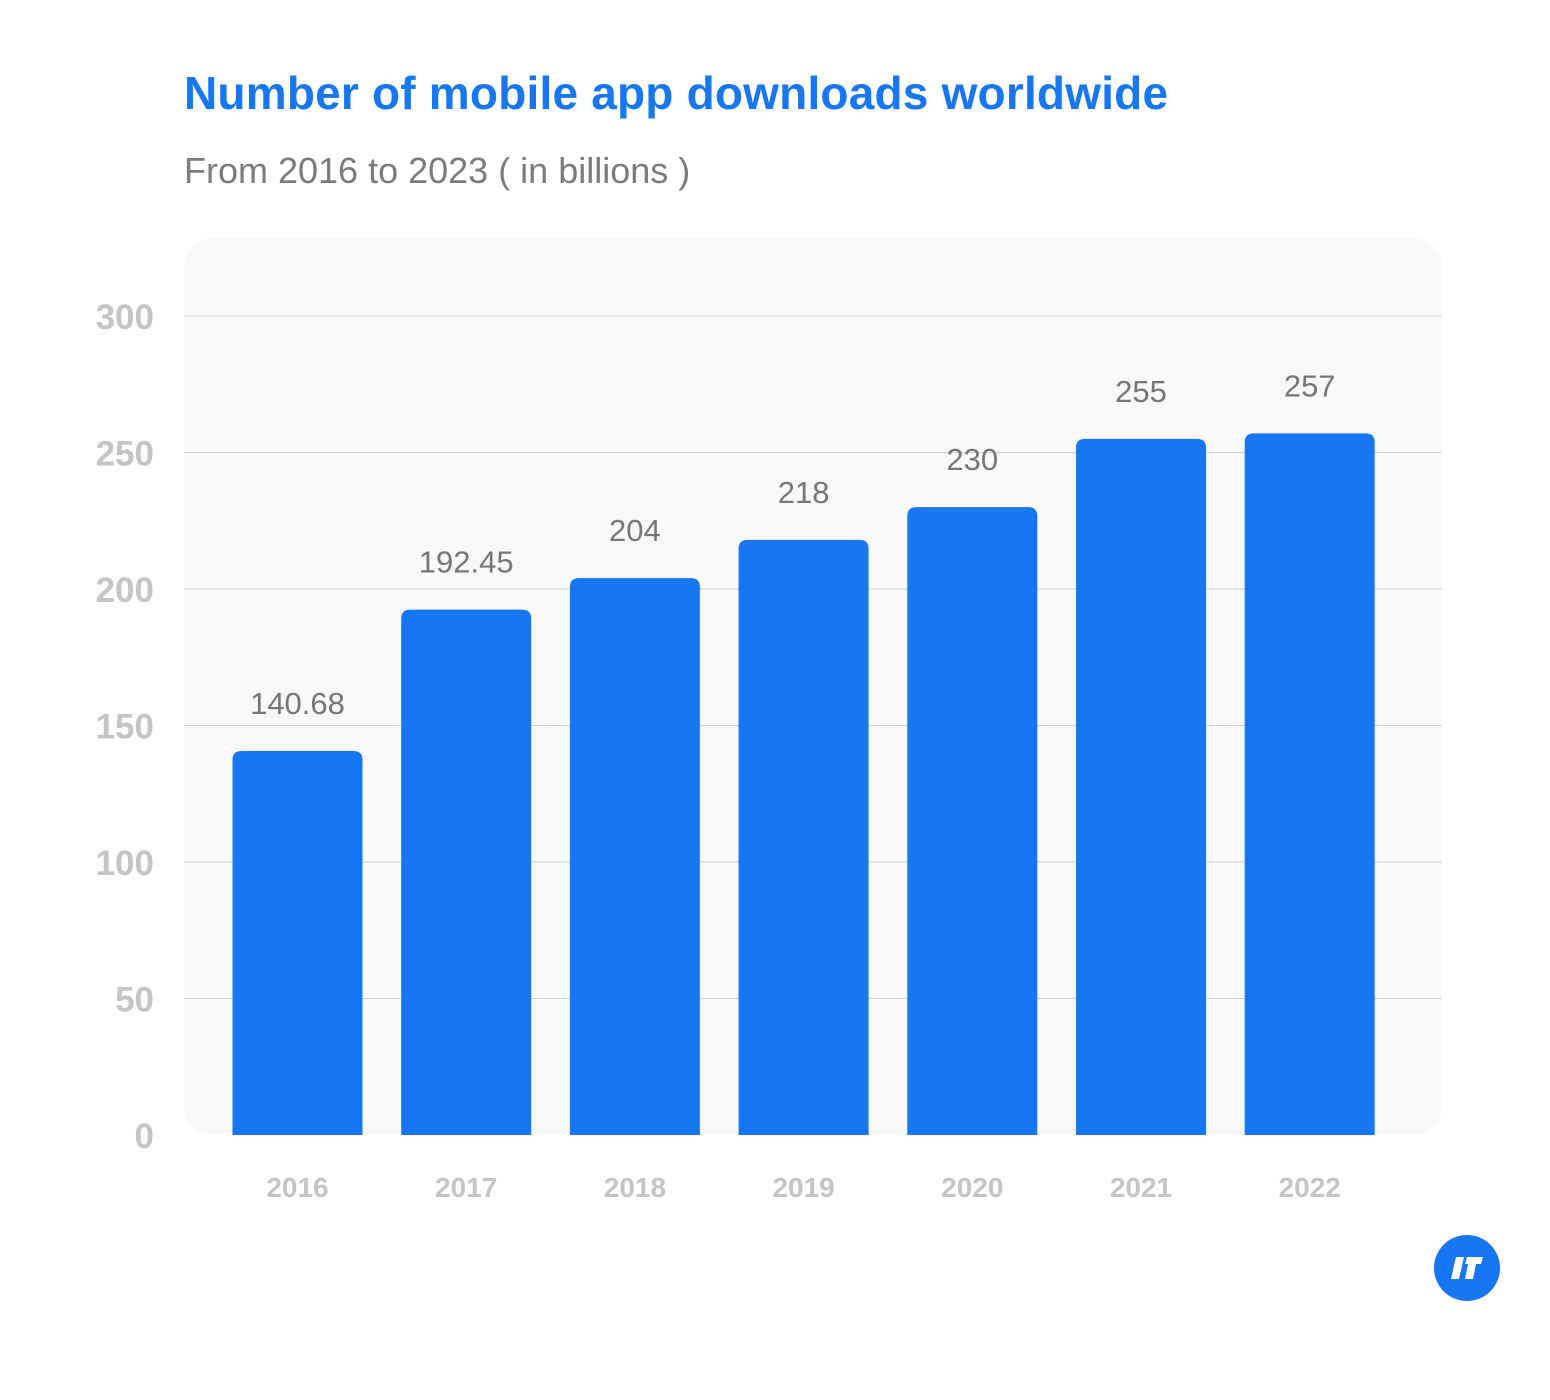  I want to click on y-tick-label: 200, so click(125, 590).